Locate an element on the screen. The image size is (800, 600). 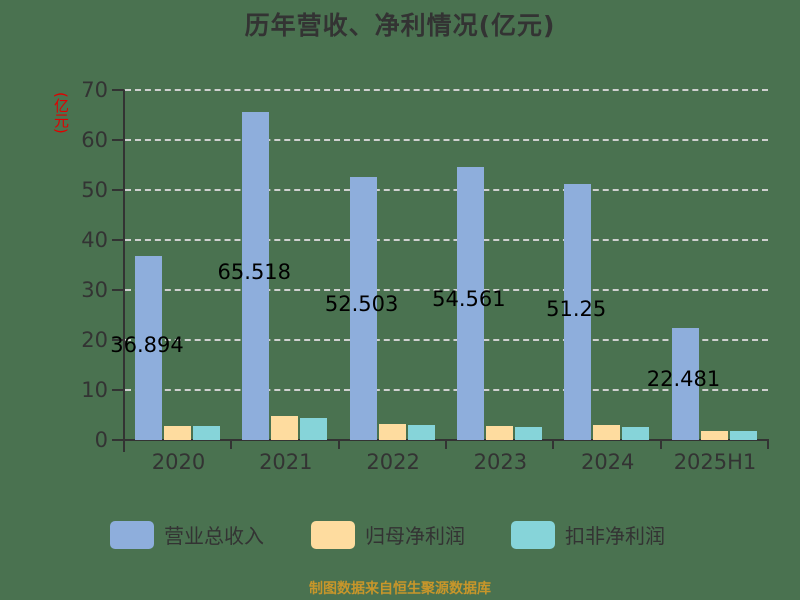
legend-label: 归母净利润 is located at coordinates (415, 536).